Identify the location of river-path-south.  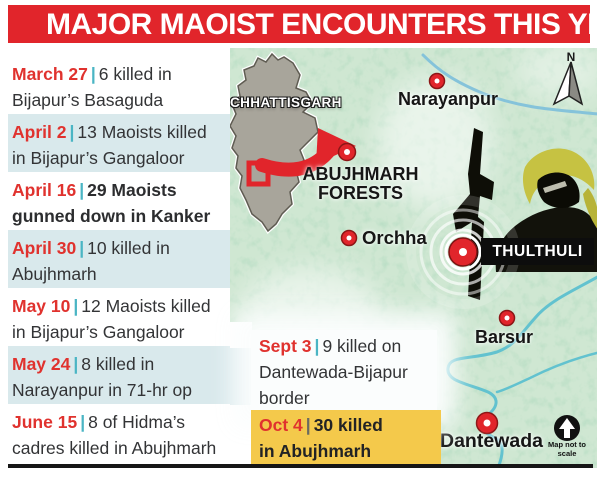
(521, 371).